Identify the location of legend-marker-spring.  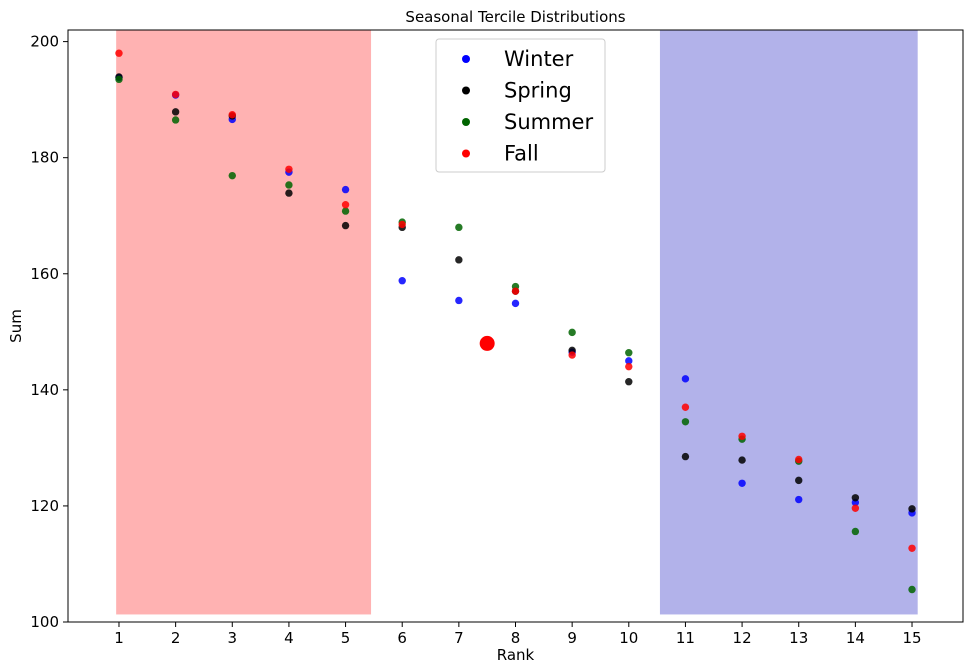
(466, 90).